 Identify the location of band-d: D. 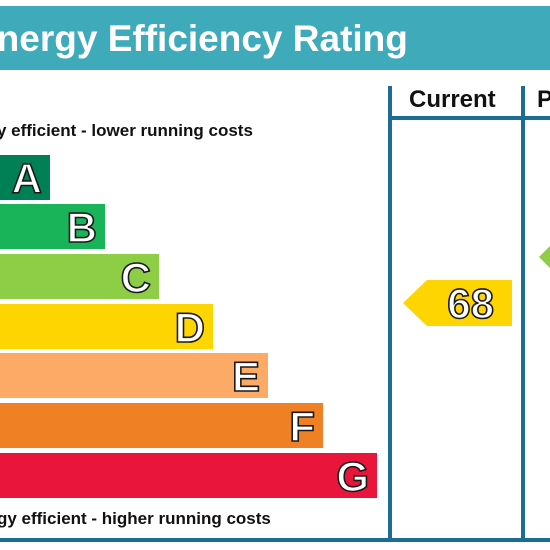
(106, 327).